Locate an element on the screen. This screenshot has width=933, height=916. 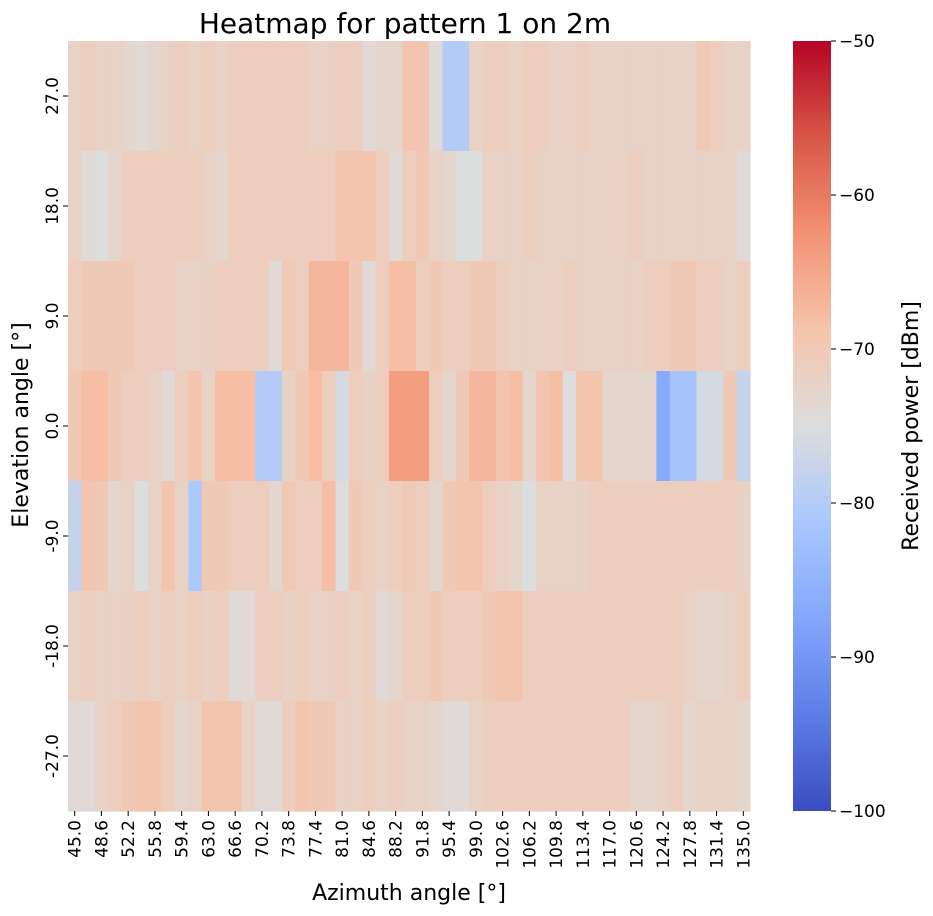
x-tick-label: 59.4 is located at coordinates (183, 839).